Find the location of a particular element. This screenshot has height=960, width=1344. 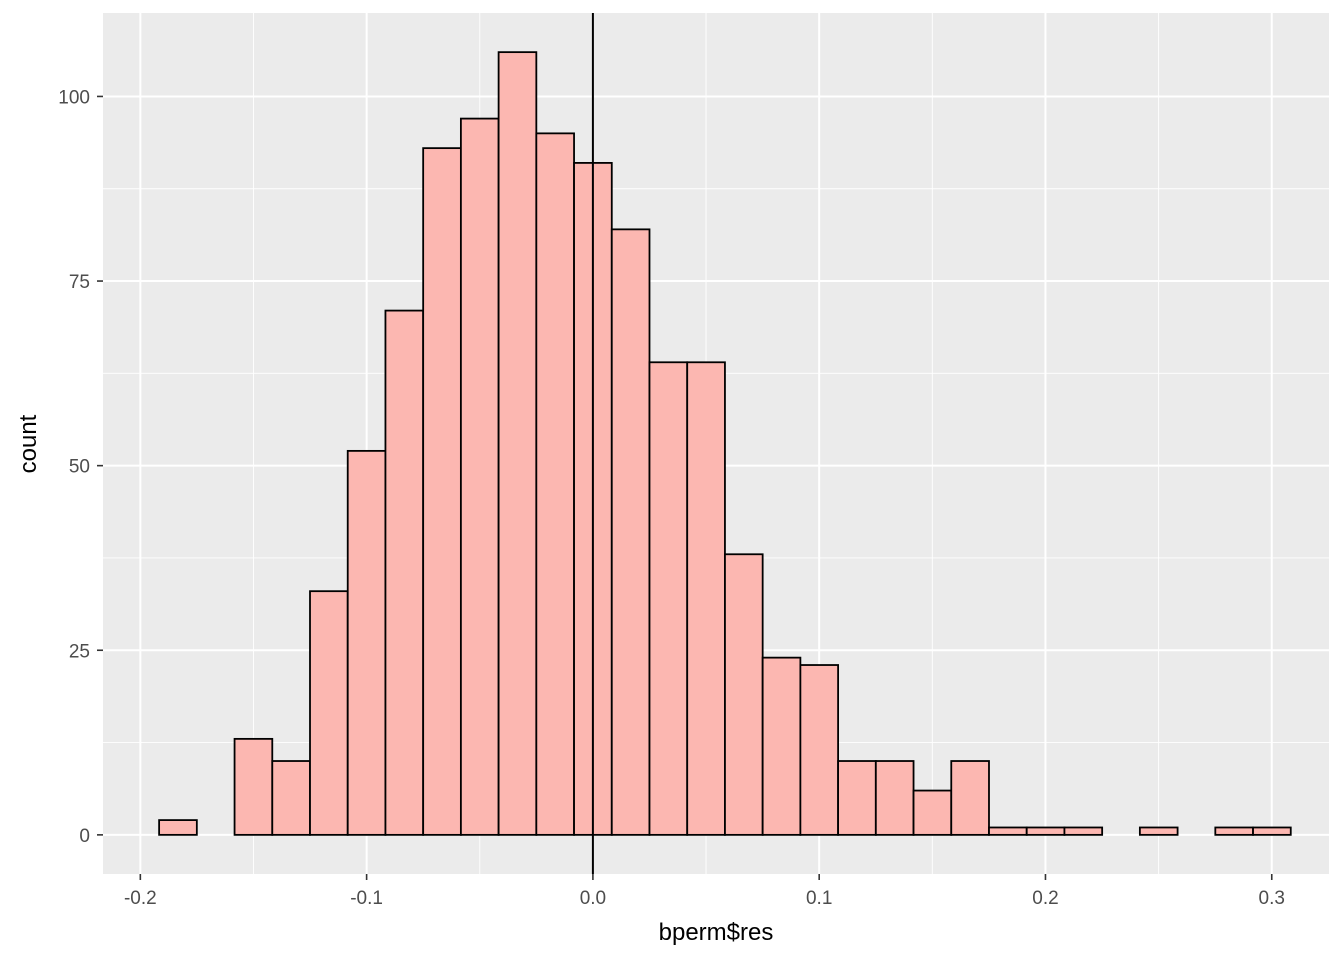

x-tick-label: -0.1 is located at coordinates (366, 898).